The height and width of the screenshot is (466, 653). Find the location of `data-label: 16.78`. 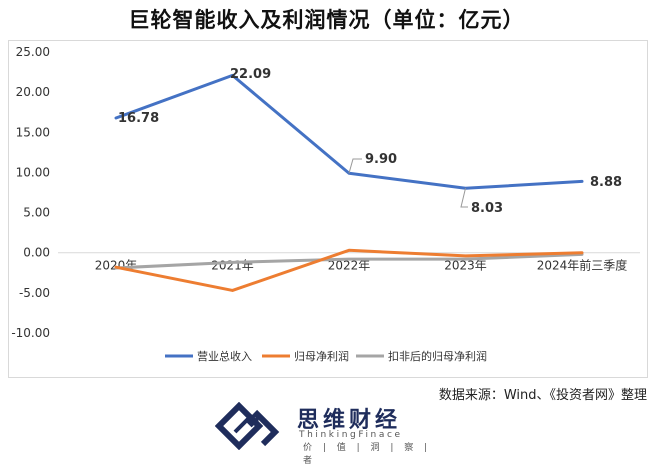

data-label: 16.78 is located at coordinates (138, 118).